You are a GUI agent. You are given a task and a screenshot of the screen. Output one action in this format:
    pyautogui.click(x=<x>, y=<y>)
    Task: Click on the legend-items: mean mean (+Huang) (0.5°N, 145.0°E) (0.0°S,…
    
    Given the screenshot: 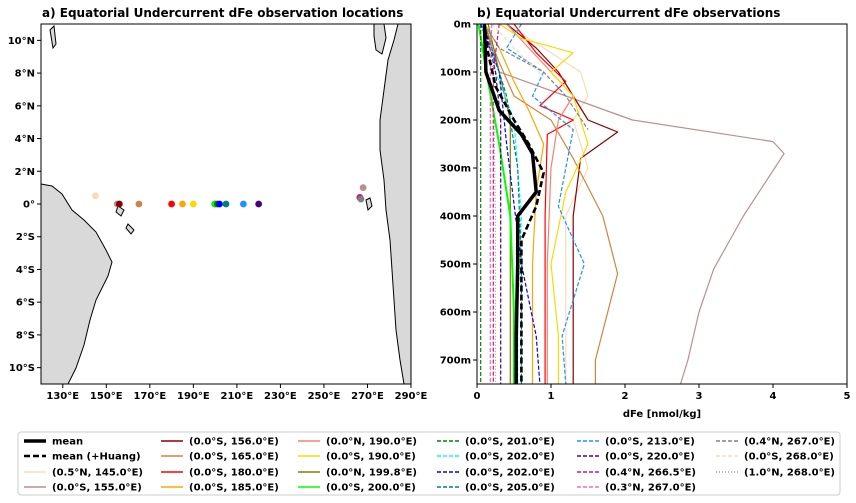 What is the action you would take?
    pyautogui.click(x=429, y=465)
    